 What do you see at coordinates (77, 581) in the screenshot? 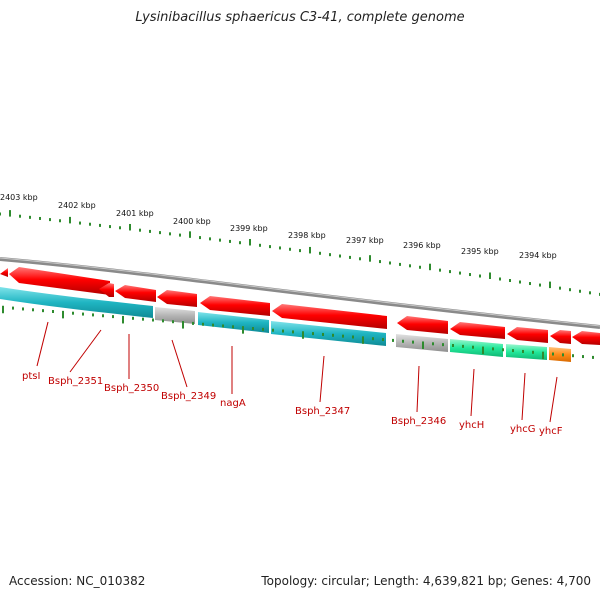
I see `accession-text: Accession: NC_010382` at bounding box center [77, 581].